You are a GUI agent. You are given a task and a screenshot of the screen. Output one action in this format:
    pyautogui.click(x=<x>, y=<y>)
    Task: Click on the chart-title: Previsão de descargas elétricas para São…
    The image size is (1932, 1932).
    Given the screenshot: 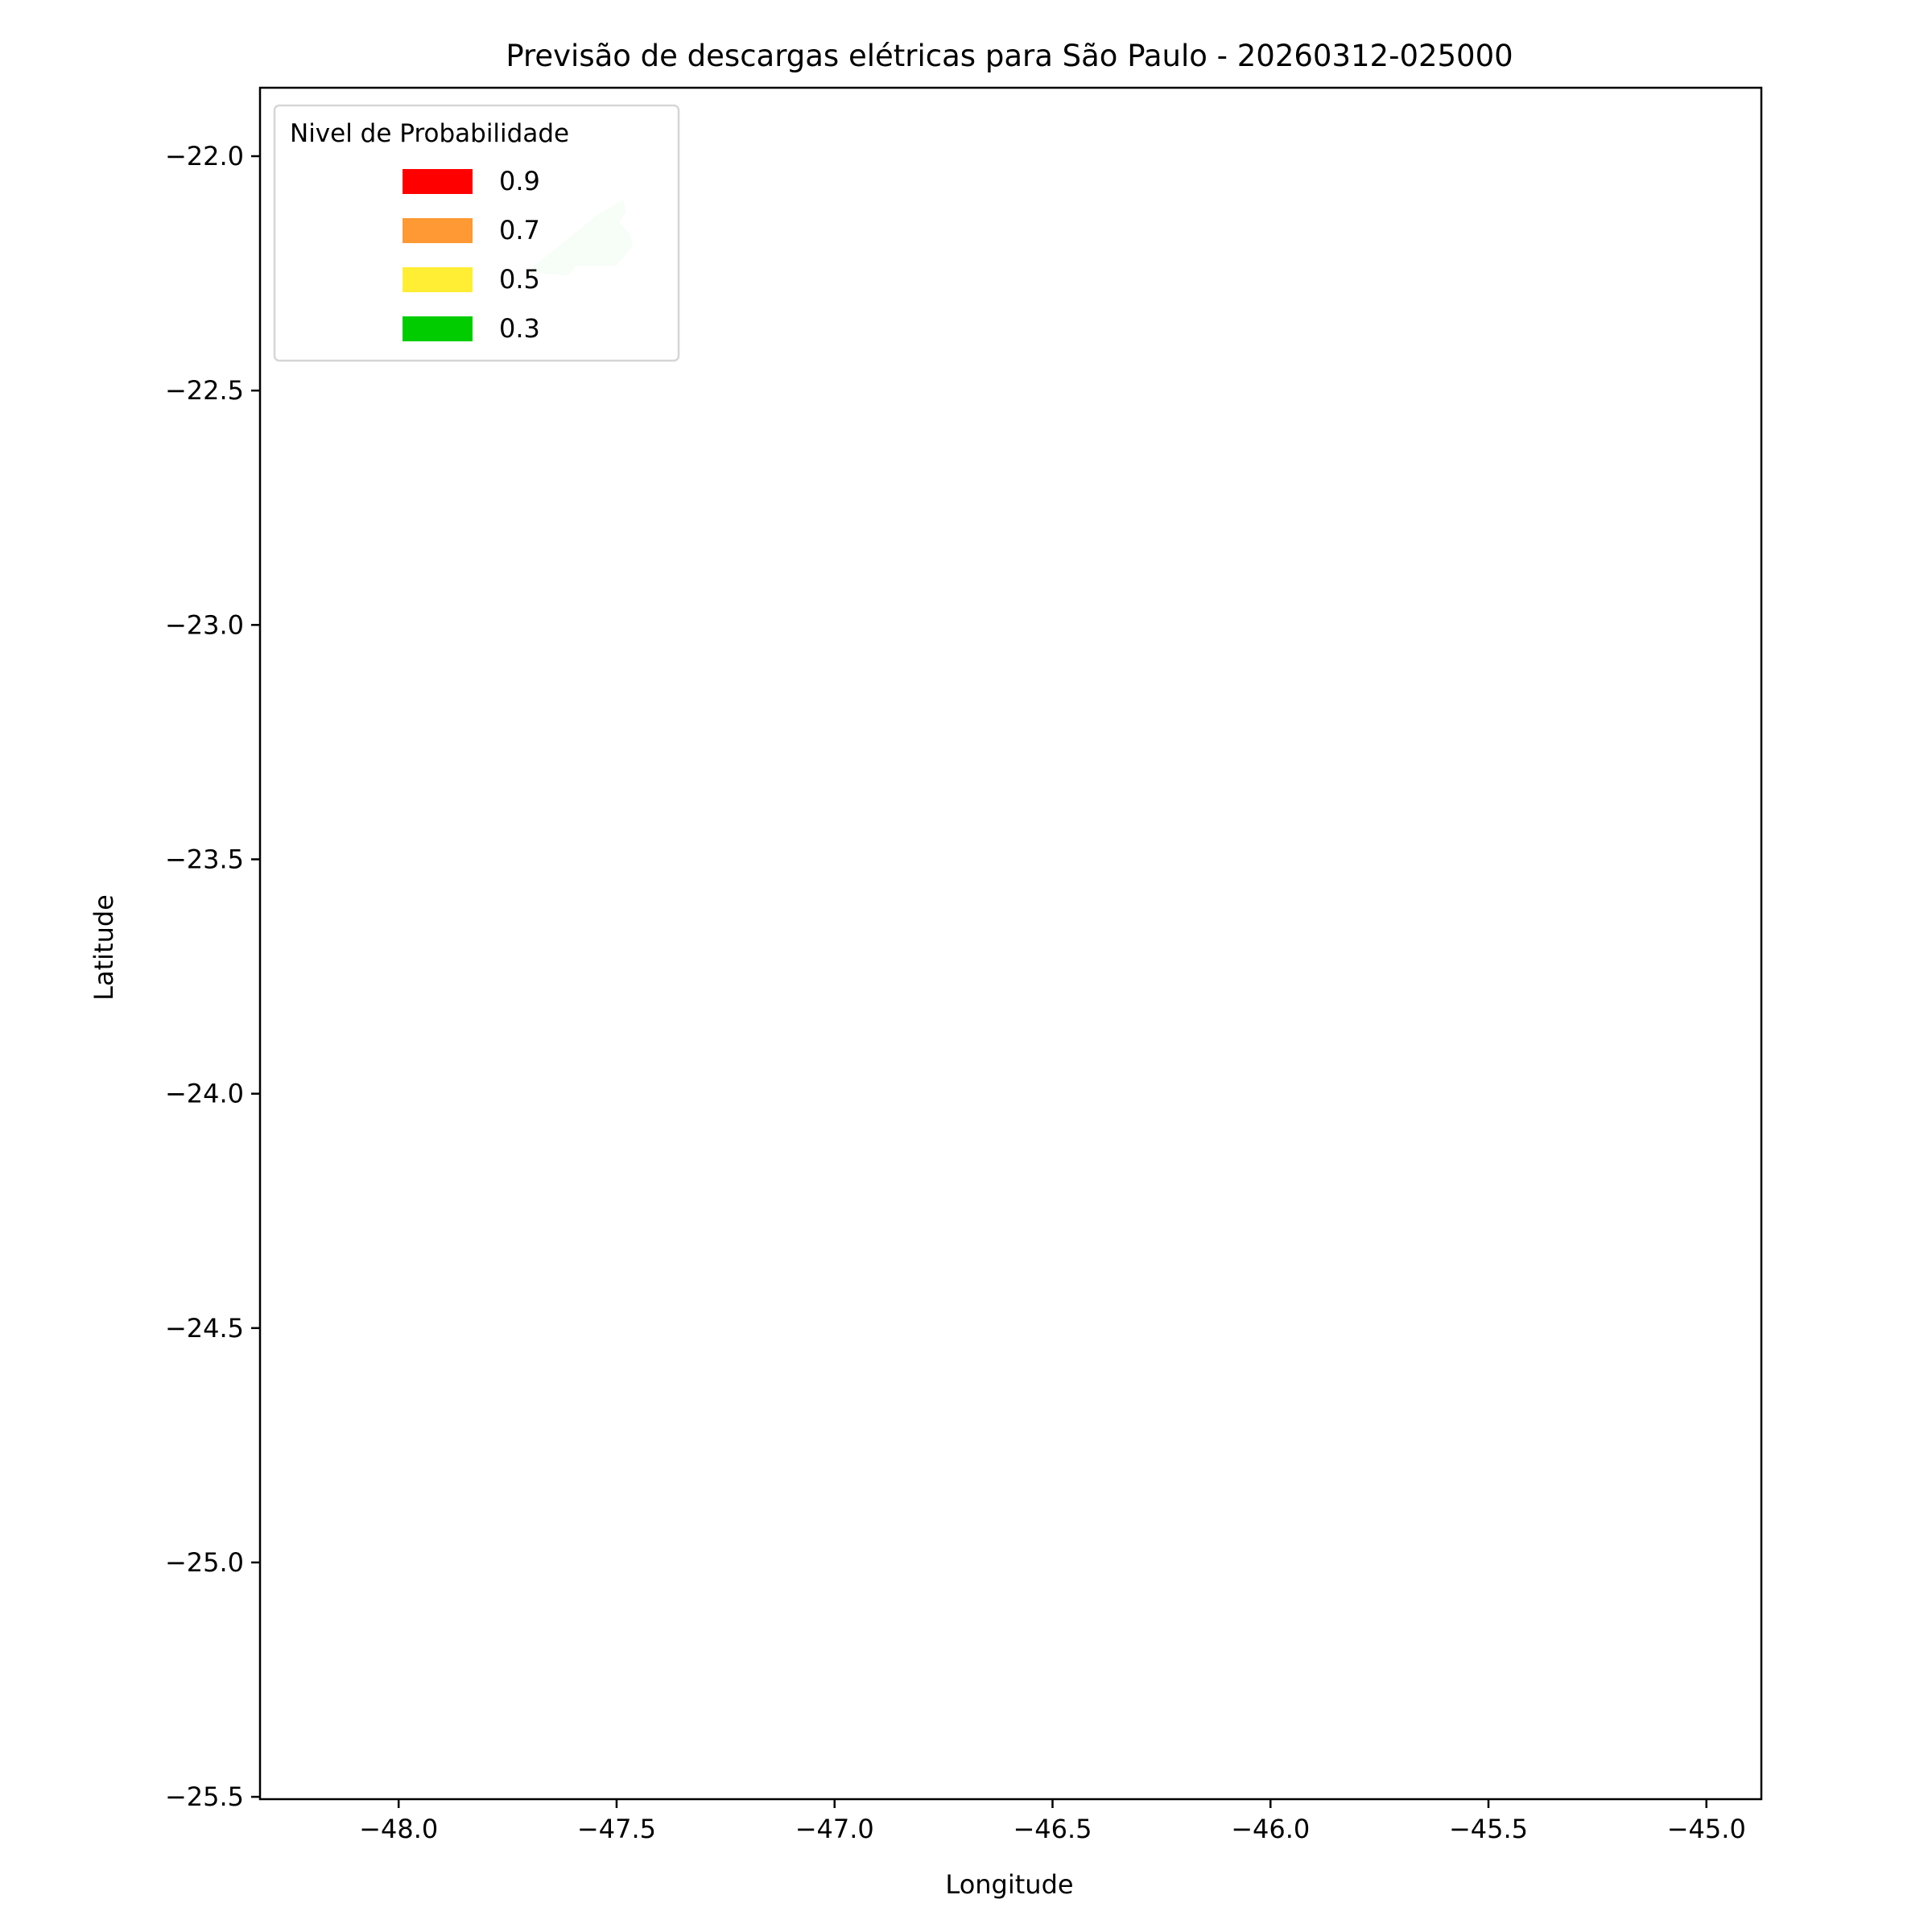 What is the action you would take?
    pyautogui.click(x=1009, y=56)
    